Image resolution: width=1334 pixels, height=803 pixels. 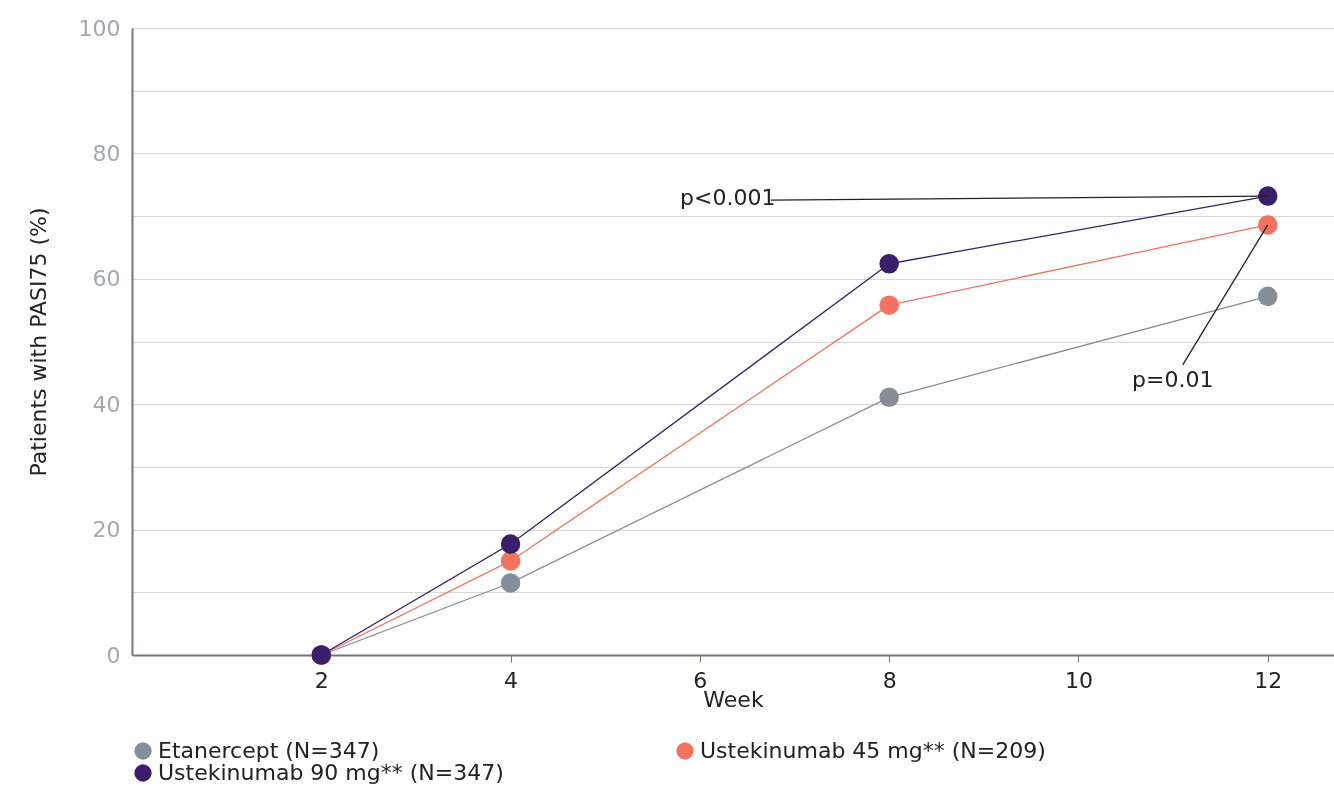 What do you see at coordinates (511, 680) in the screenshot?
I see `x-tick-label: 4` at bounding box center [511, 680].